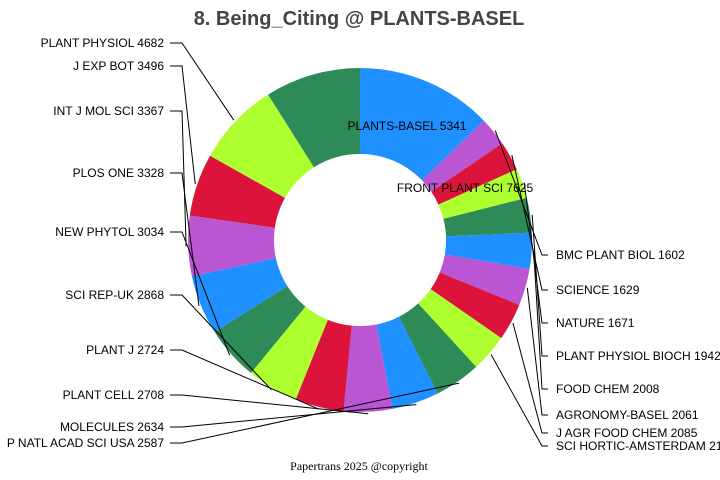  Describe the element at coordinates (86, 443) in the screenshot. I see `slice-label-p-natl-acad-sci-usa: P NATL ACAD SCI USA 2587` at that location.